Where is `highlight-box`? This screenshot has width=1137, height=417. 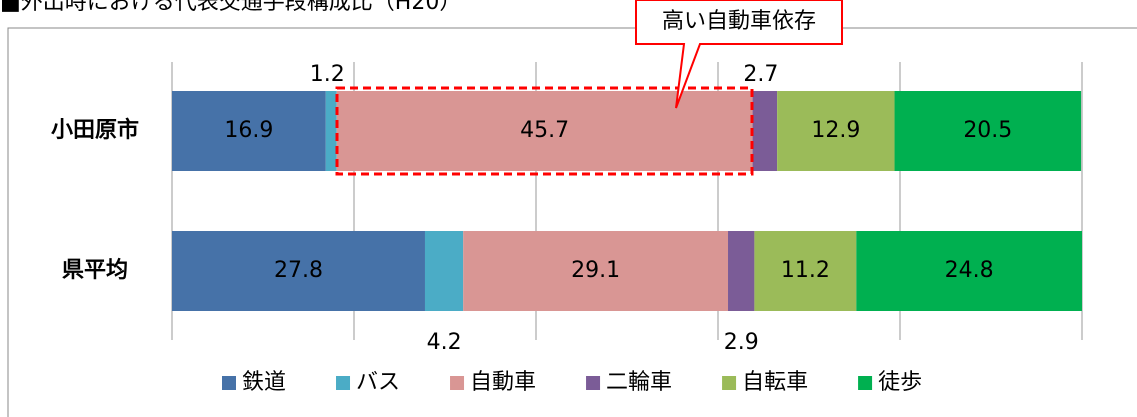 highlight-box is located at coordinates (544, 131).